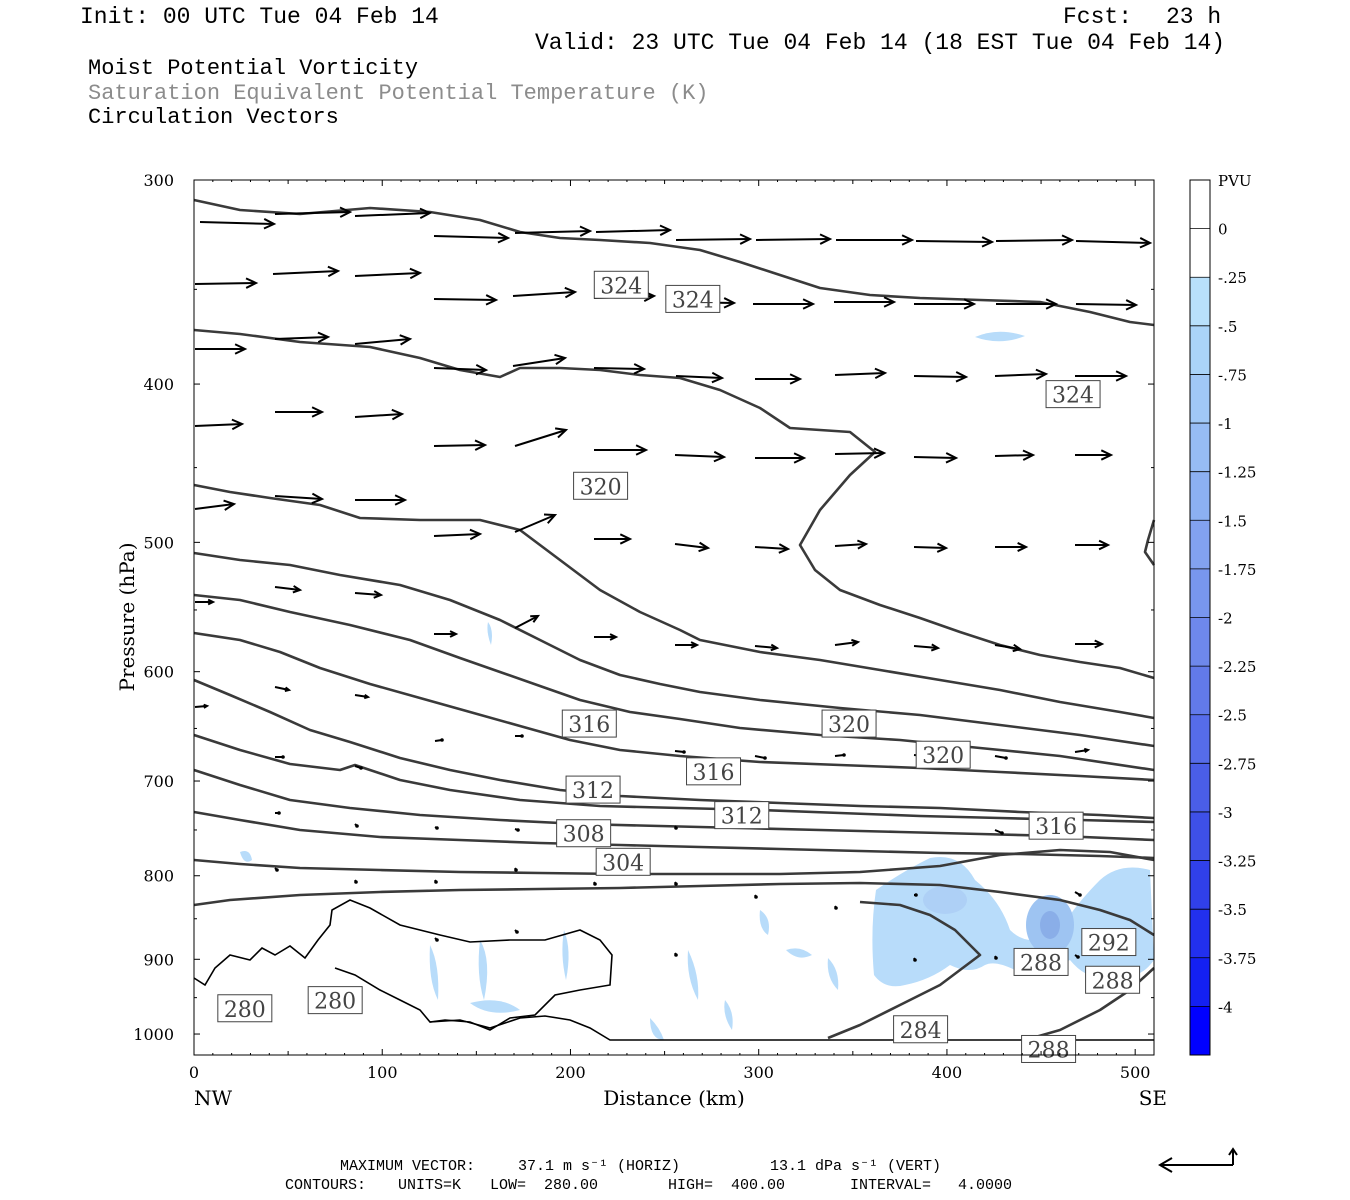 The image size is (1350, 1200). I want to click on x-tick-label: 500, so click(1135, 1072).